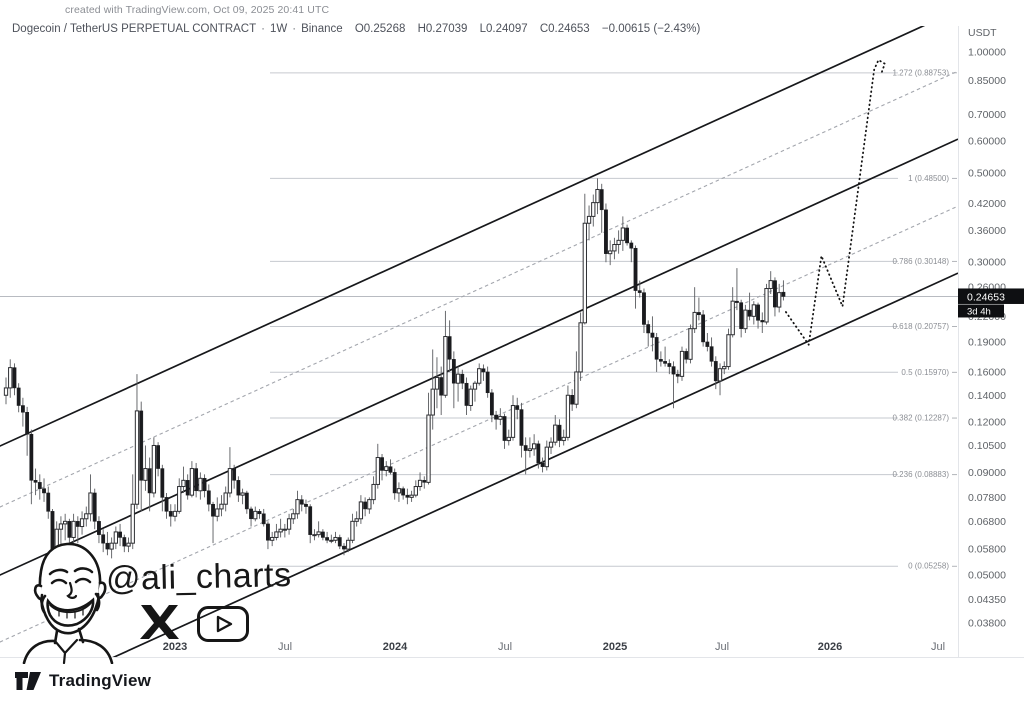  What do you see at coordinates (982, 33) in the screenshot?
I see `axis-currency-label: USDT` at bounding box center [982, 33].